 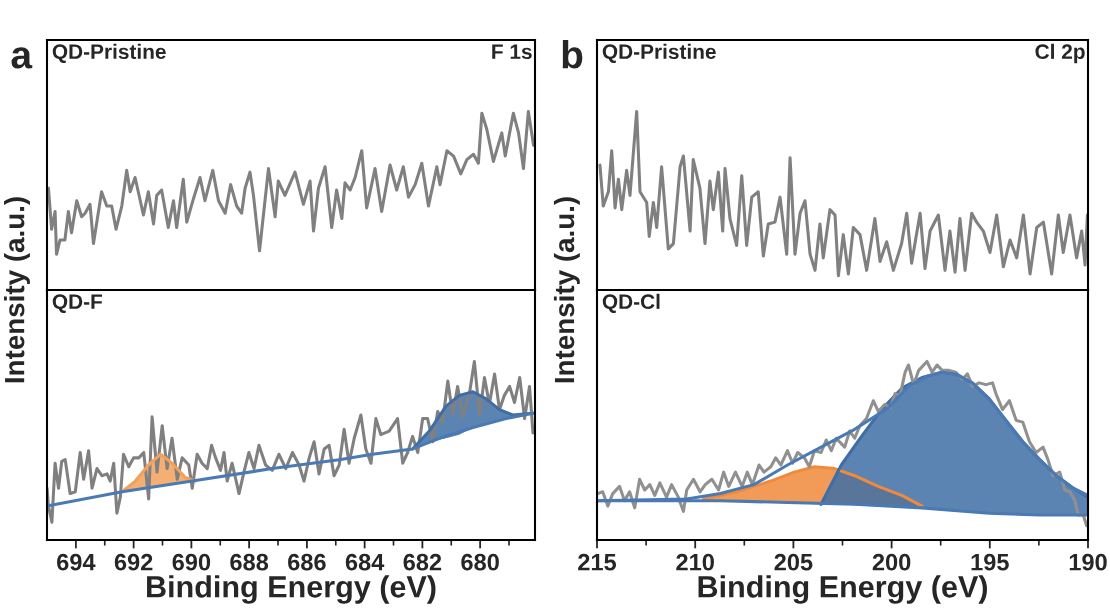 I want to click on text: QD-Cl, so click(x=631, y=303).